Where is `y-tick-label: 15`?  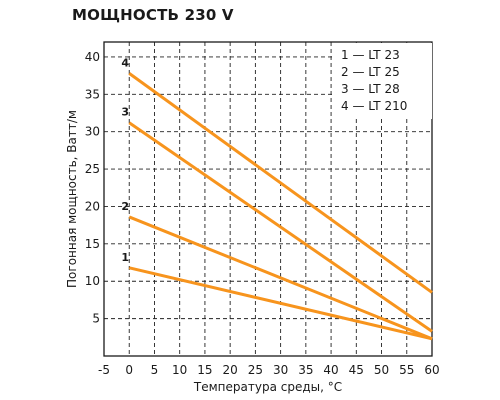
y-tick-label: 15 is located at coordinates (92, 244).